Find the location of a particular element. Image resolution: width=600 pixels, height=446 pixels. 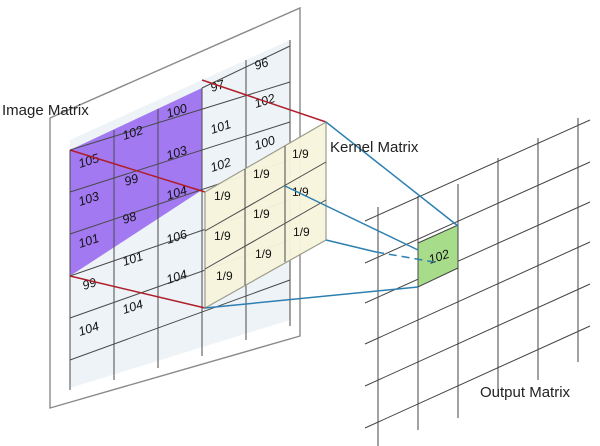

kernel-grid is located at coordinates (265, 215).